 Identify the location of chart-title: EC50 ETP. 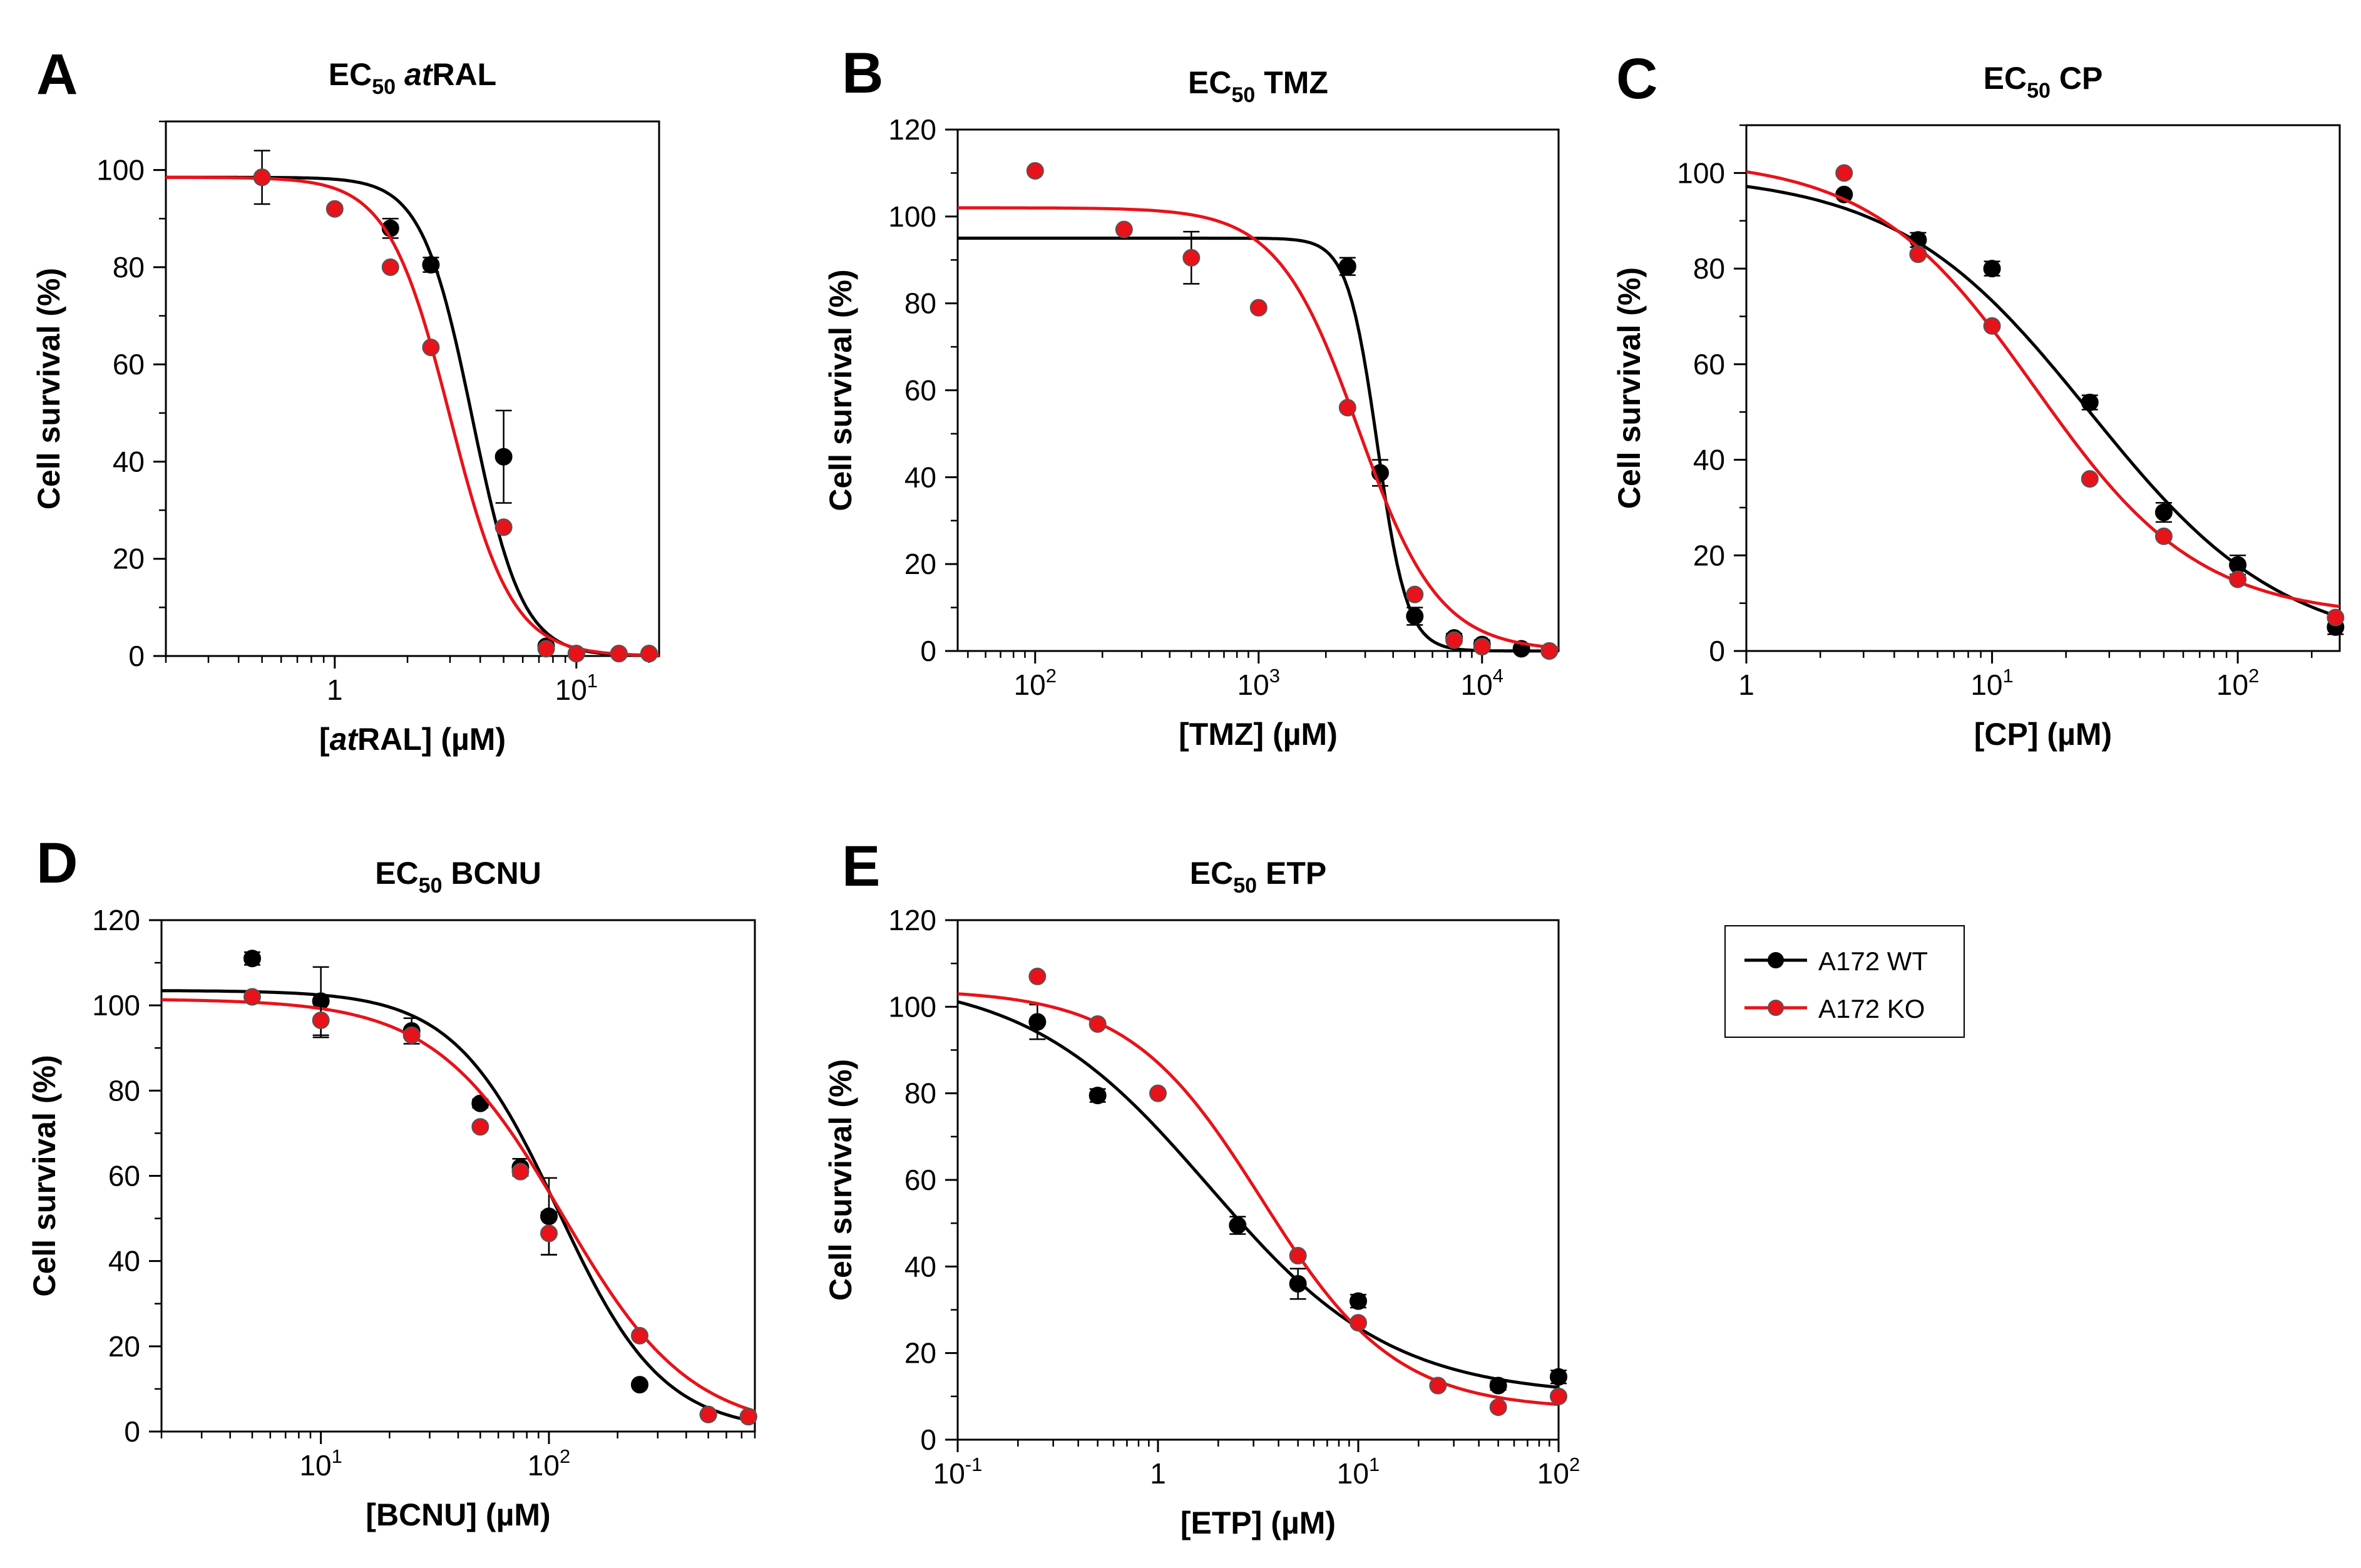
(1258, 877).